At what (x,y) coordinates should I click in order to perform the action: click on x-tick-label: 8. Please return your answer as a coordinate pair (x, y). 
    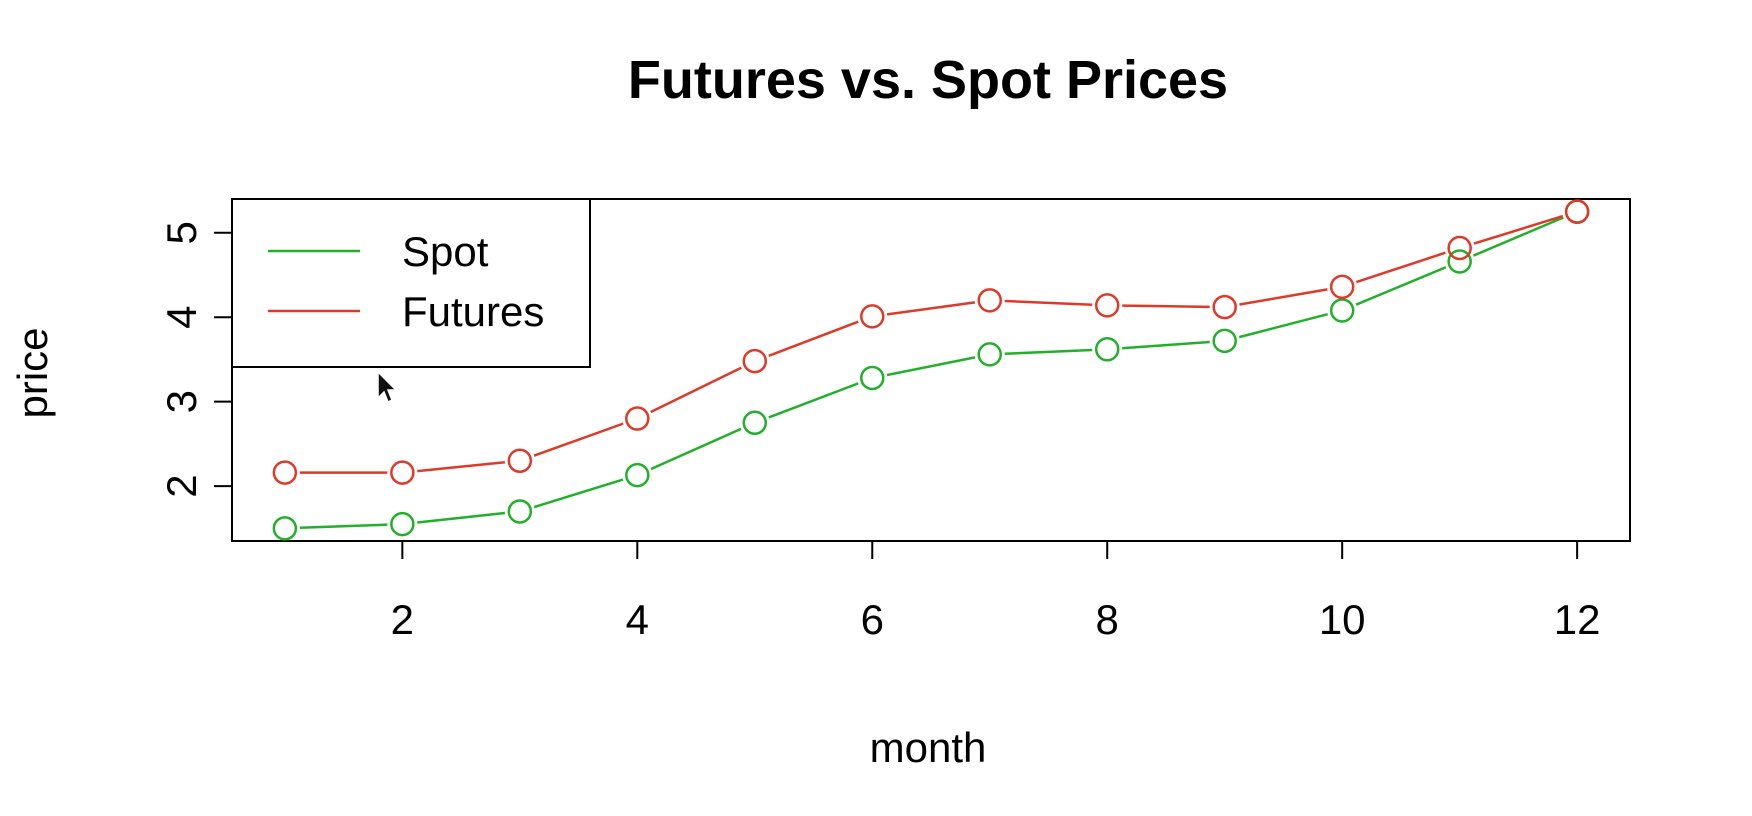
    Looking at the image, I should click on (1107, 619).